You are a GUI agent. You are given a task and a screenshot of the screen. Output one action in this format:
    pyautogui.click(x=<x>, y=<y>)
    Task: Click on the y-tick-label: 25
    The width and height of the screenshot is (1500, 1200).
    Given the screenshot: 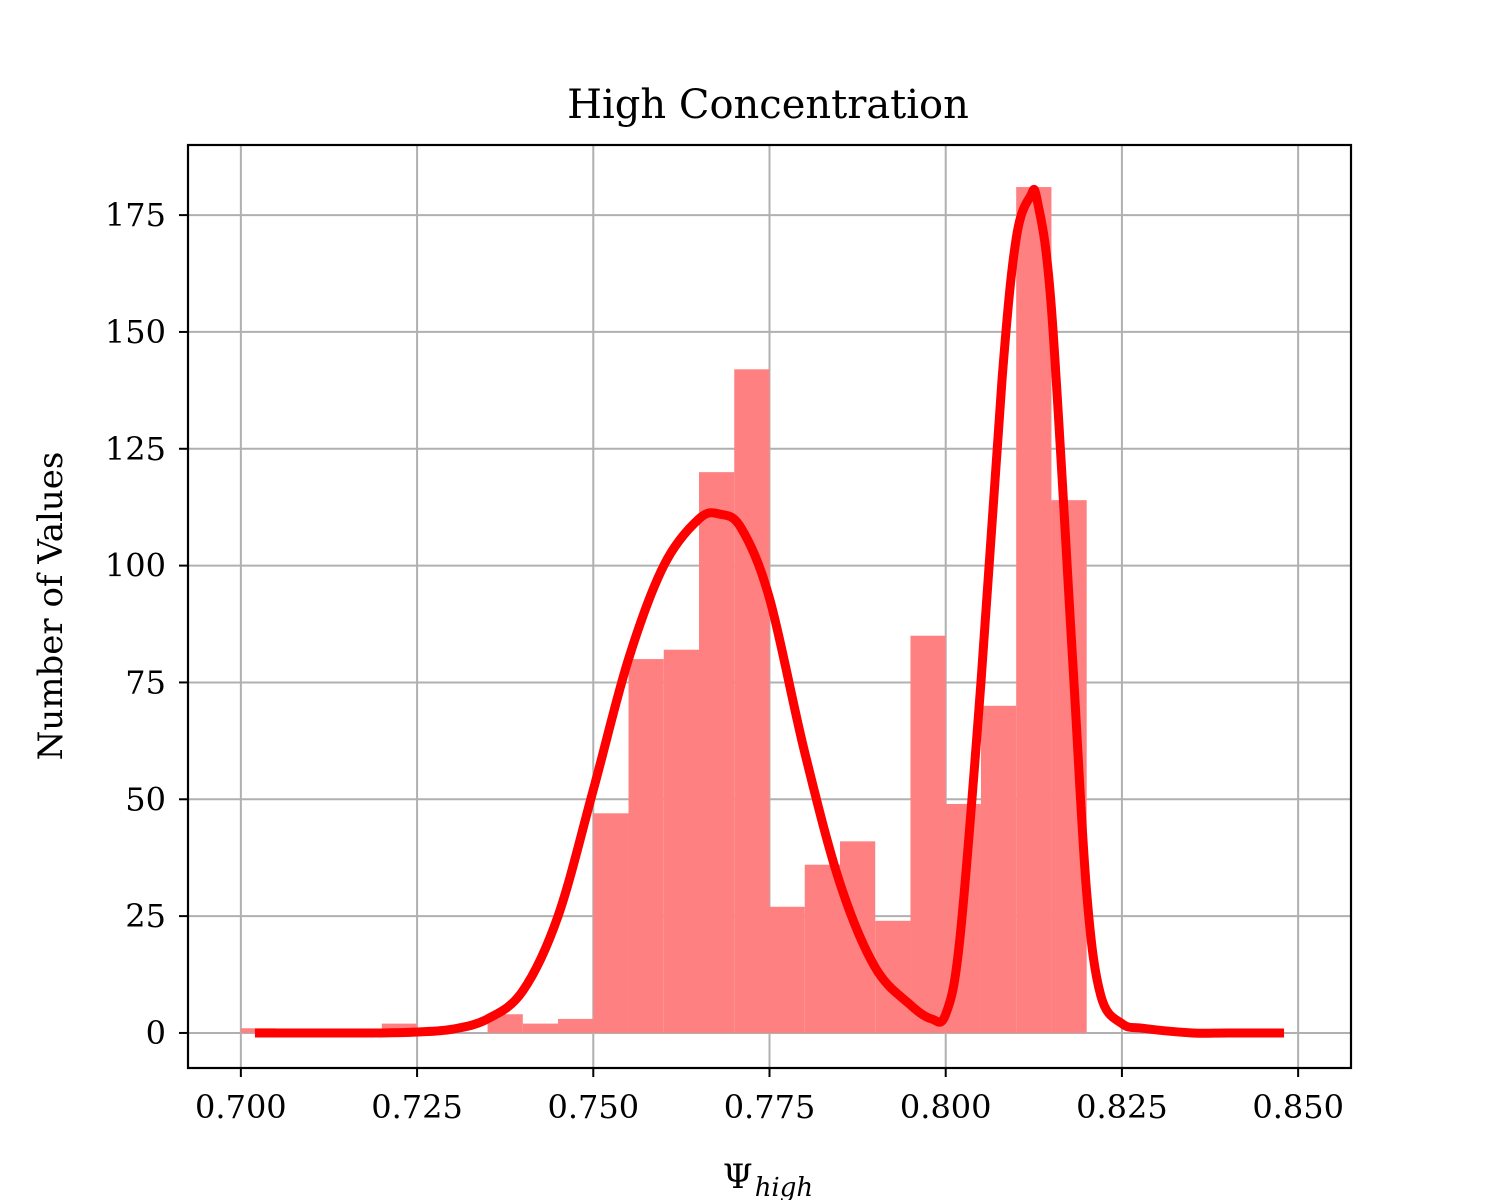 What is the action you would take?
    pyautogui.click(x=145, y=916)
    